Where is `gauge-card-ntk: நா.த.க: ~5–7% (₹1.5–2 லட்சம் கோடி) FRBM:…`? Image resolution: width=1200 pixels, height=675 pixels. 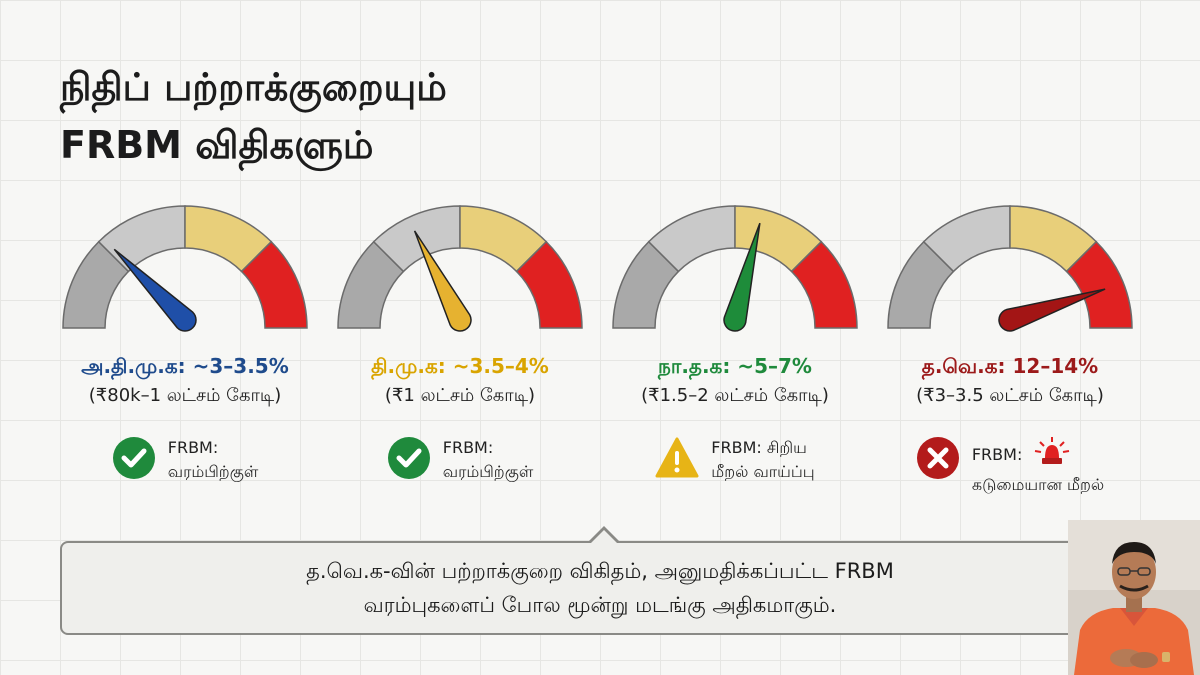 gauge-card-ntk: நா.த.க: ~5–7% (₹1.5–2 லட்சம் கோடி) FRBM:… is located at coordinates (735, 342).